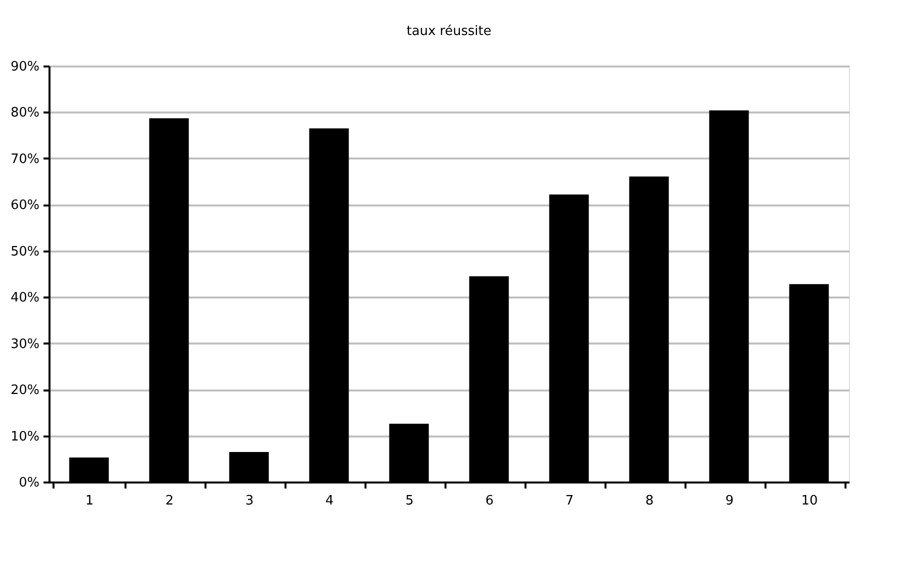 Image resolution: width=919 pixels, height=586 pixels. Describe the element at coordinates (809, 501) in the screenshot. I see `x-tick-label: 10` at that location.